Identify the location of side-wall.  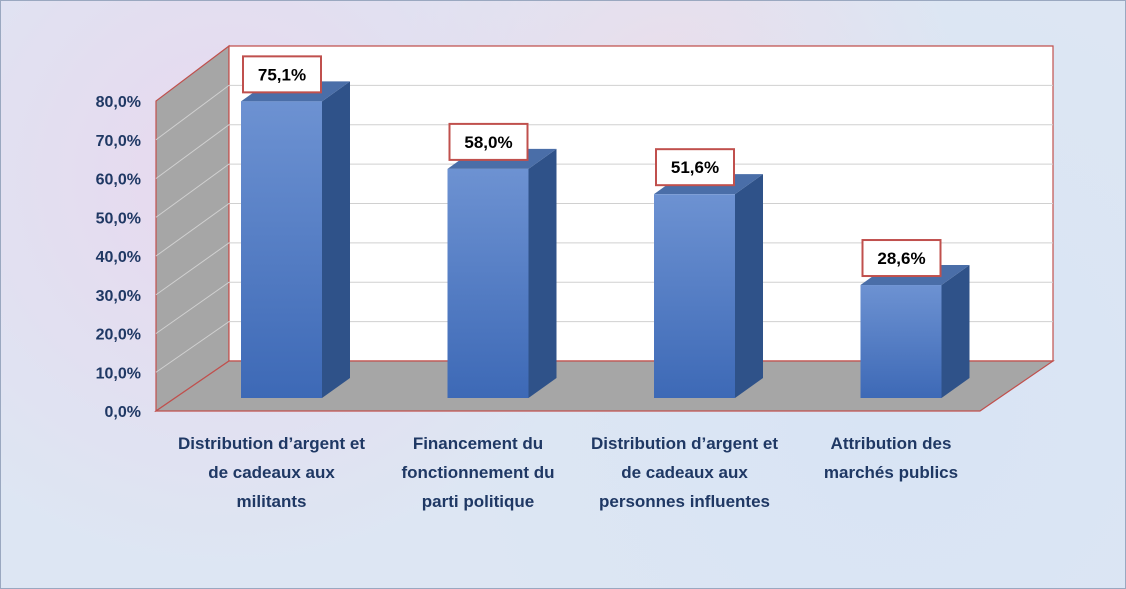
(192, 228).